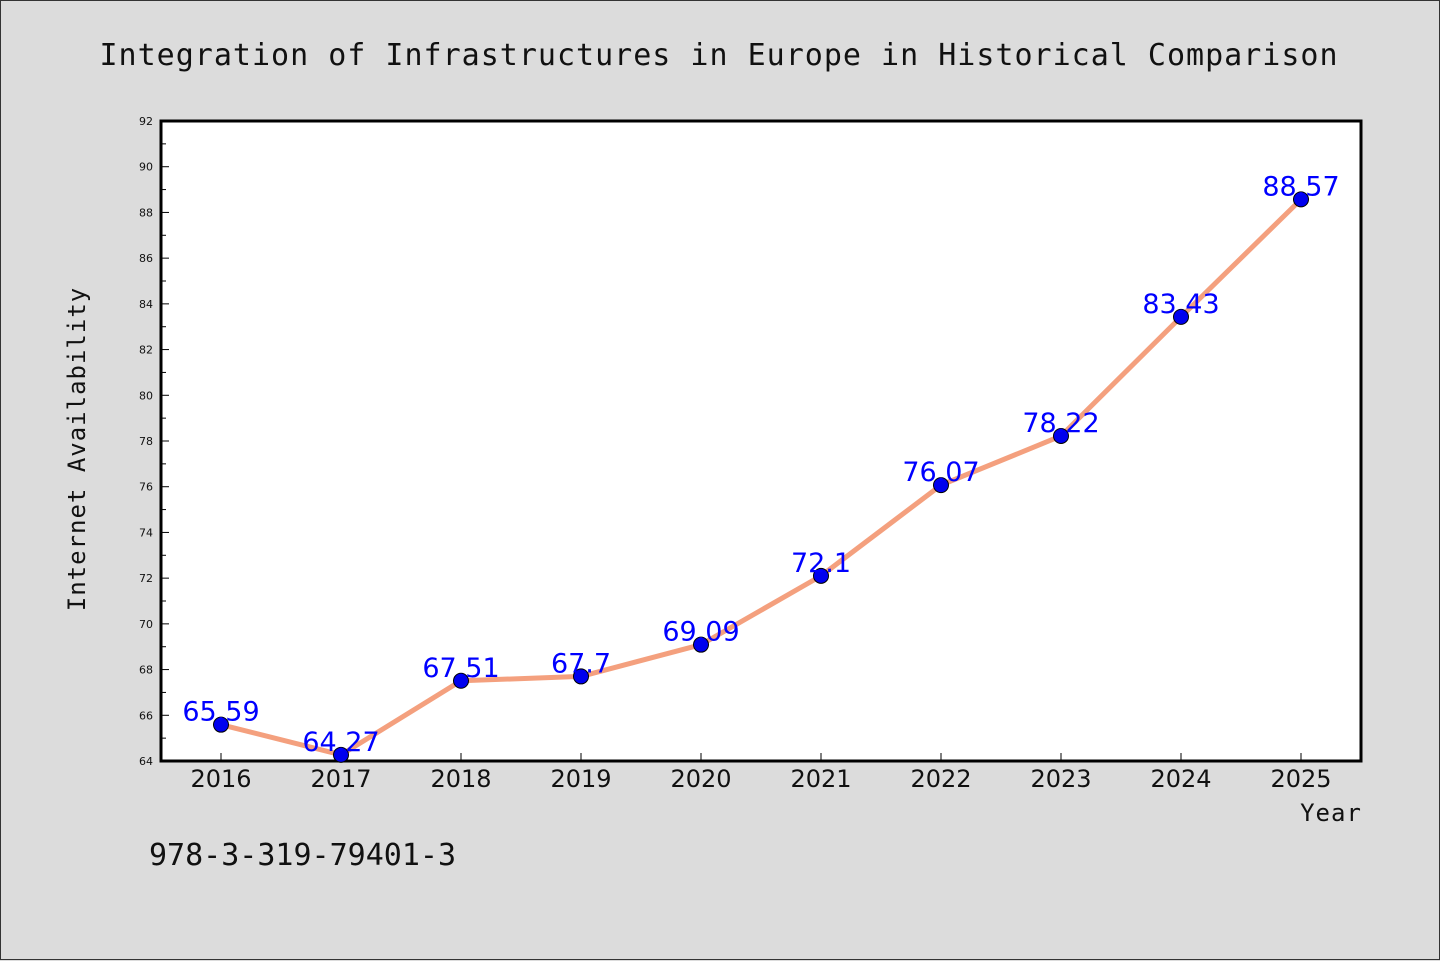 This screenshot has width=1440, height=961. What do you see at coordinates (1060, 779) in the screenshot?
I see `x-tick-label: 2023` at bounding box center [1060, 779].